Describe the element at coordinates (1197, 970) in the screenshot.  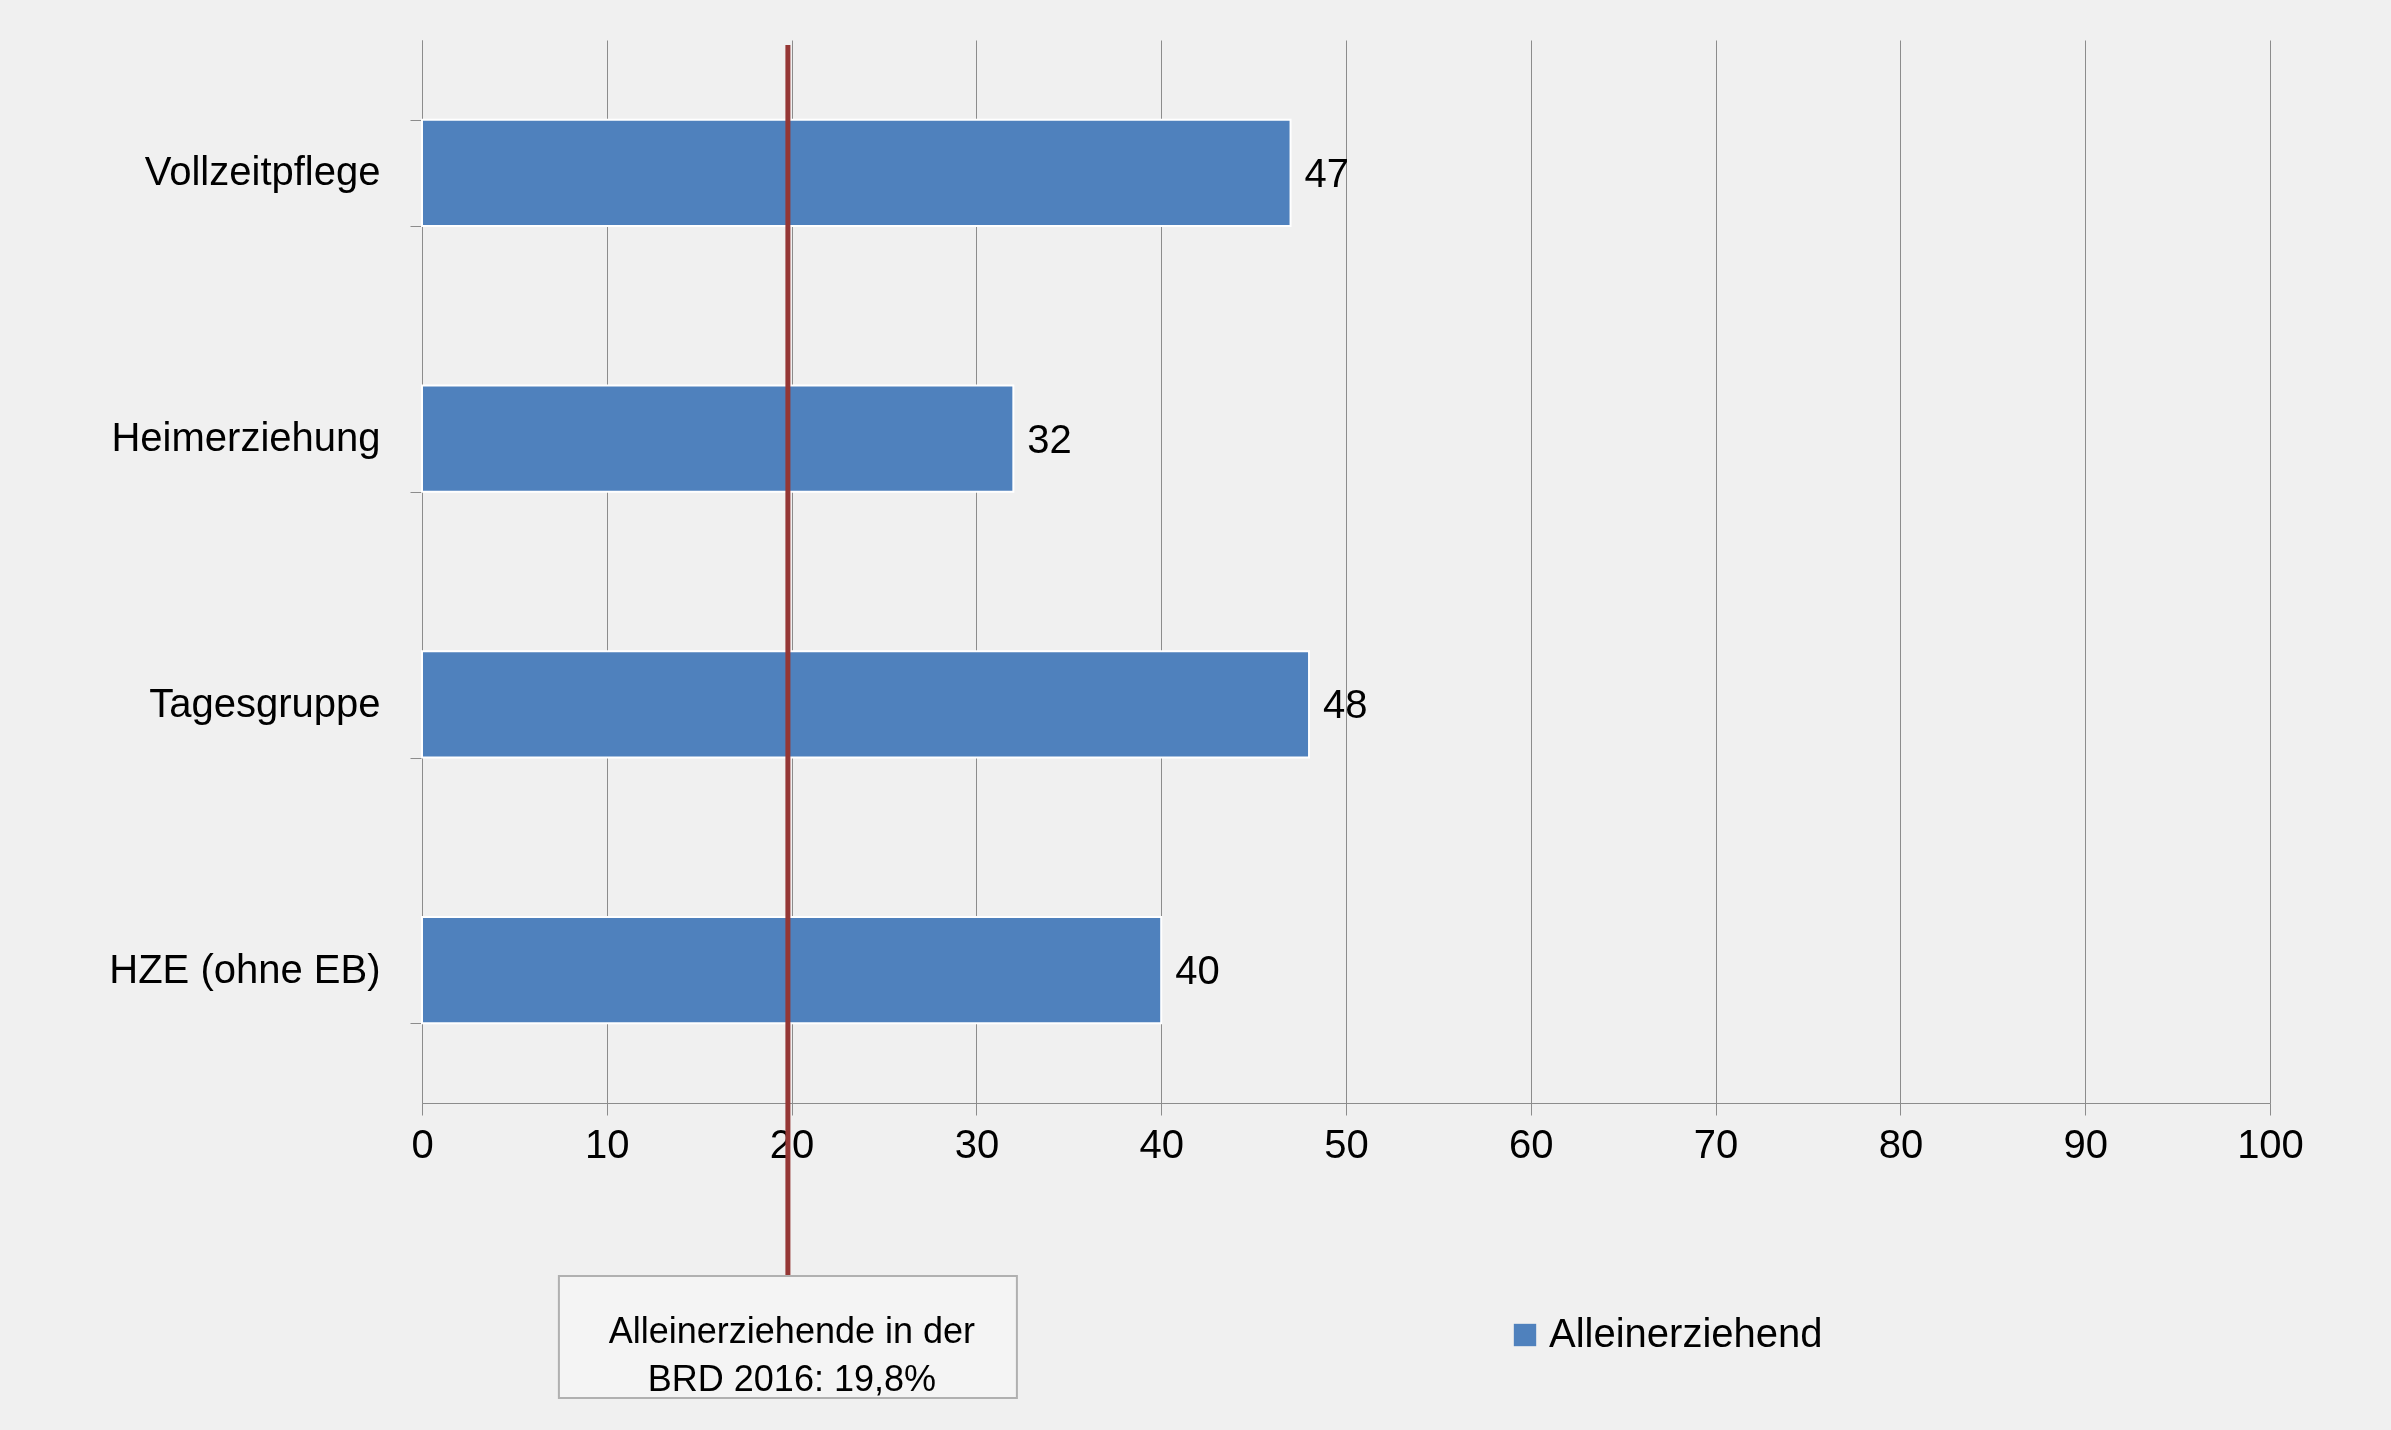
I see `data-label: 40` at that location.